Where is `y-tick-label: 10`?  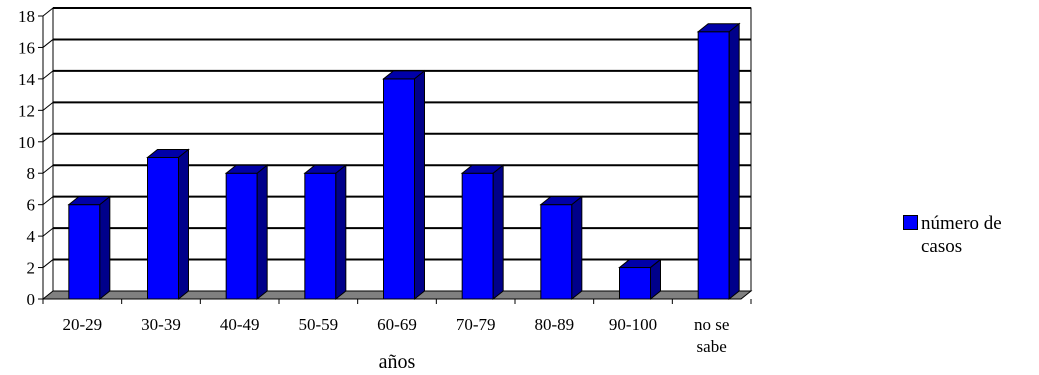
y-tick-label: 10 is located at coordinates (26, 142).